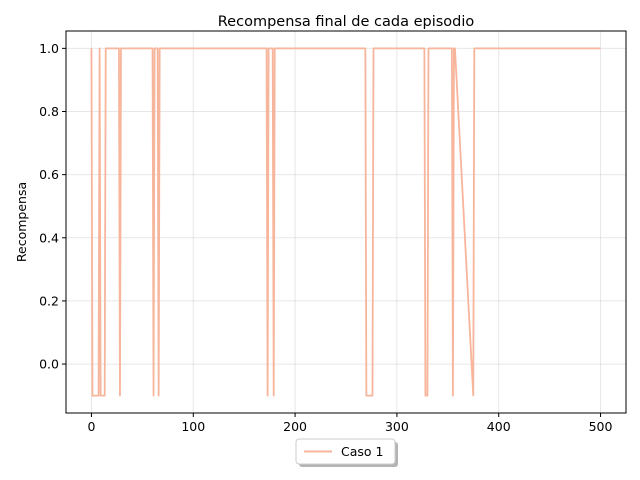 This screenshot has width=640, height=480. Describe the element at coordinates (49, 174) in the screenshot. I see `y-tick-label: 0.6` at that location.